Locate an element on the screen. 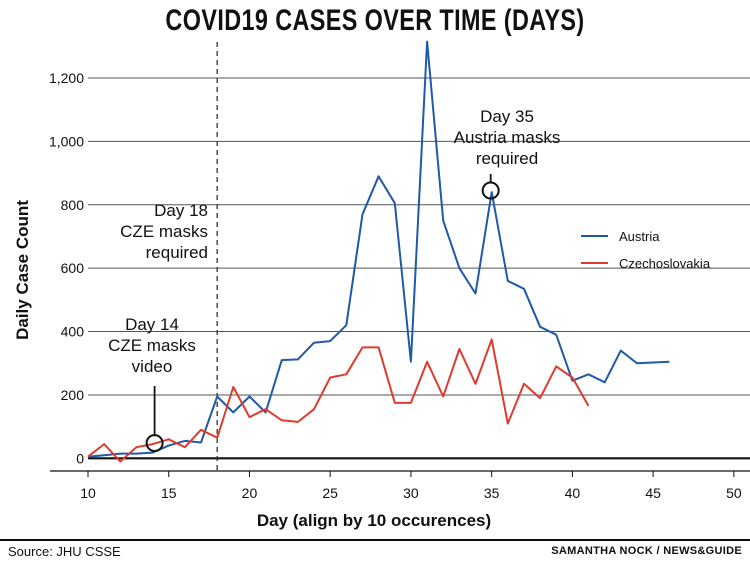  day35-marker-circle is located at coordinates (490, 190).